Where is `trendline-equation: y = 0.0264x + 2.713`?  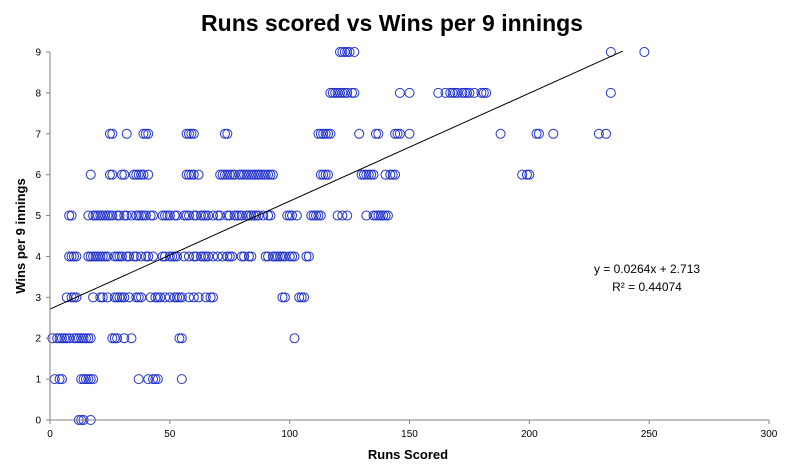
trendline-equation: y = 0.0264x + 2.713 is located at coordinates (647, 269).